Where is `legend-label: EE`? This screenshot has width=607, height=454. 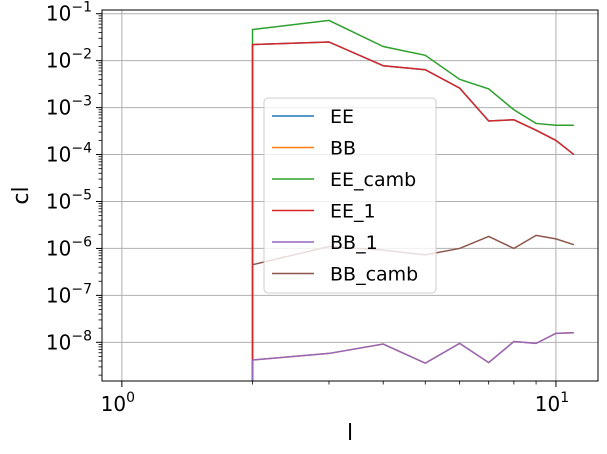 legend-label: EE is located at coordinates (342, 117).